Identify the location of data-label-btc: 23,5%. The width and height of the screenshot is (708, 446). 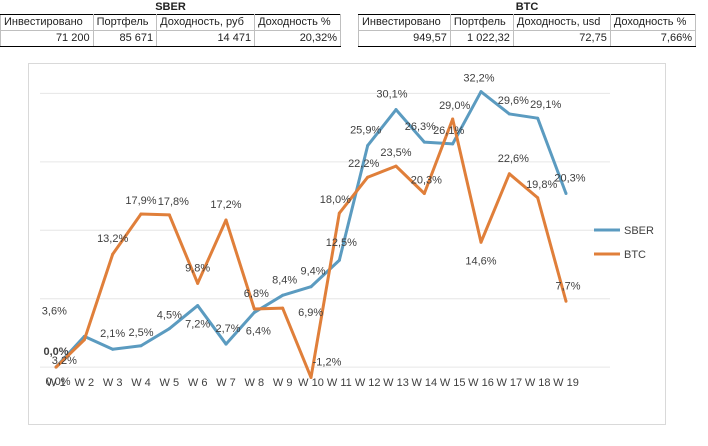
(395, 153).